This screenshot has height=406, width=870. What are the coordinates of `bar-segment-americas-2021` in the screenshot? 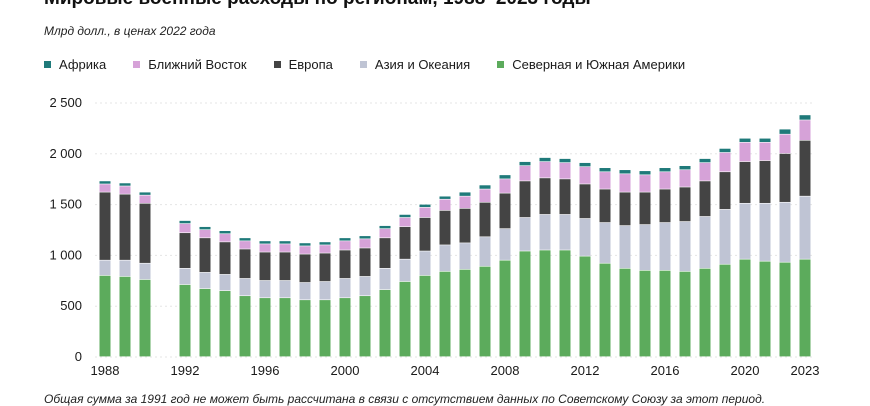 It's located at (765, 309).